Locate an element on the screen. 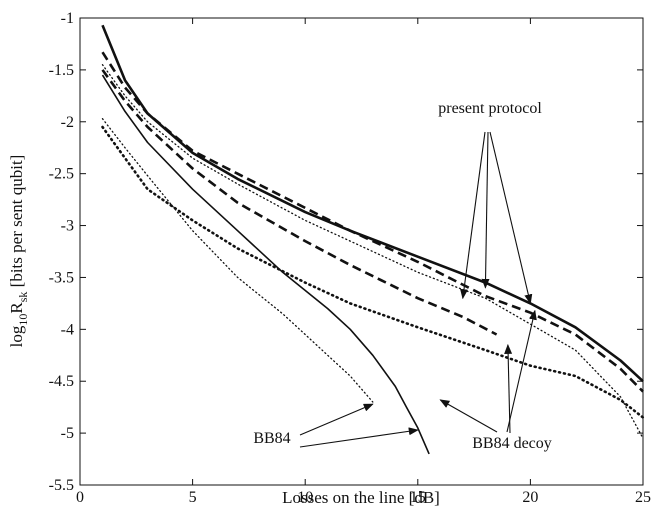 The image size is (665, 508). y-tick-label: -5 is located at coordinates (67, 433).